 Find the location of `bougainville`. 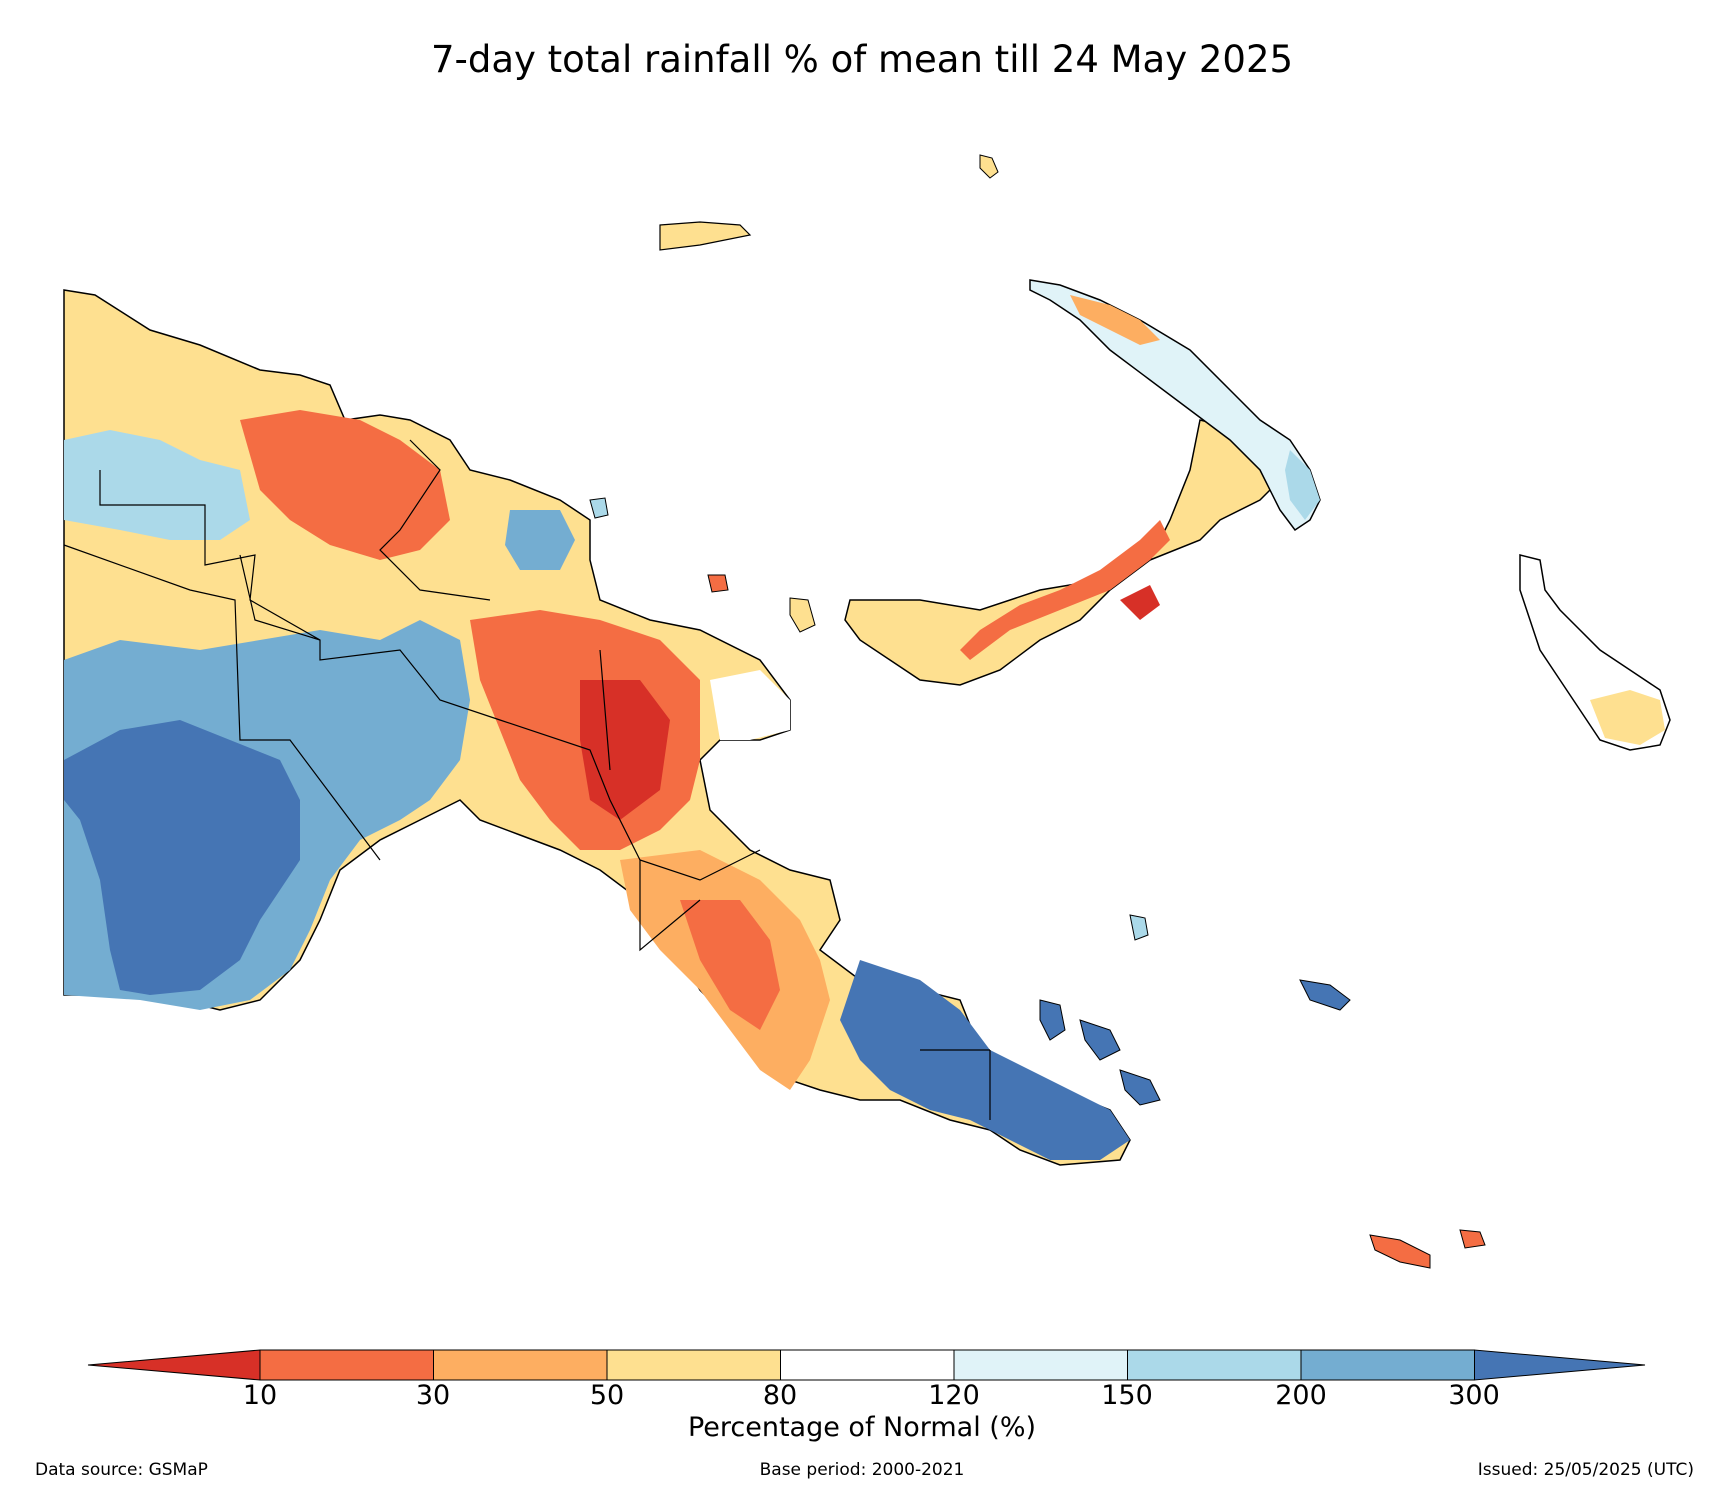

bougainville is located at coordinates (1595, 652).